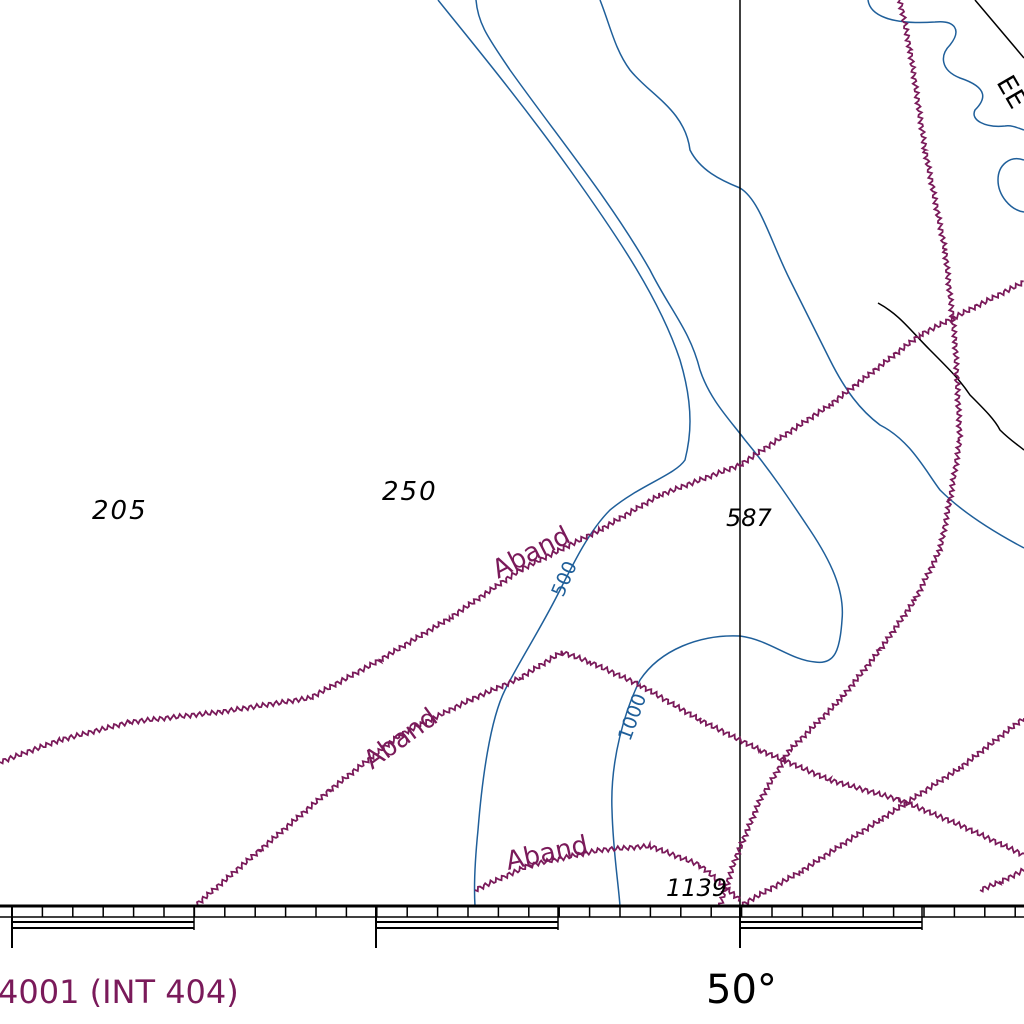 The image size is (1024, 1024). What do you see at coordinates (749, 518) in the screenshot?
I see `sounding-587: 587` at bounding box center [749, 518].